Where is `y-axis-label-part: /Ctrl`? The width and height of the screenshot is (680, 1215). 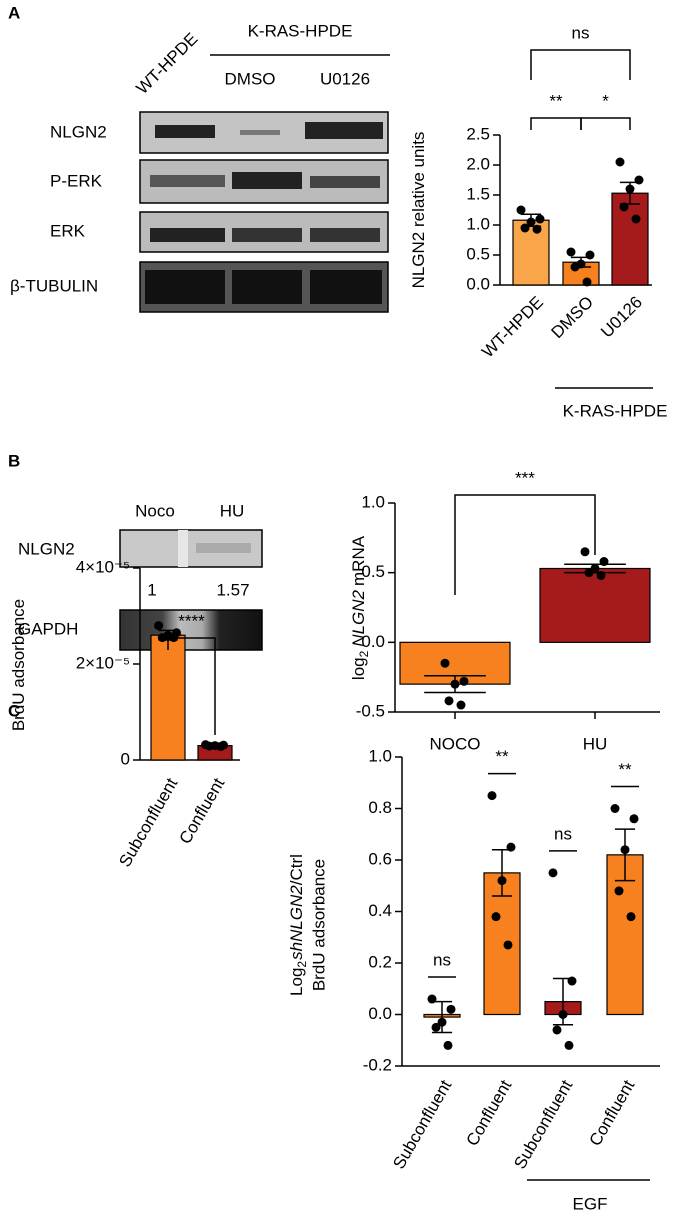
y-axis-label-part: /Ctrl is located at coordinates (296, 869).